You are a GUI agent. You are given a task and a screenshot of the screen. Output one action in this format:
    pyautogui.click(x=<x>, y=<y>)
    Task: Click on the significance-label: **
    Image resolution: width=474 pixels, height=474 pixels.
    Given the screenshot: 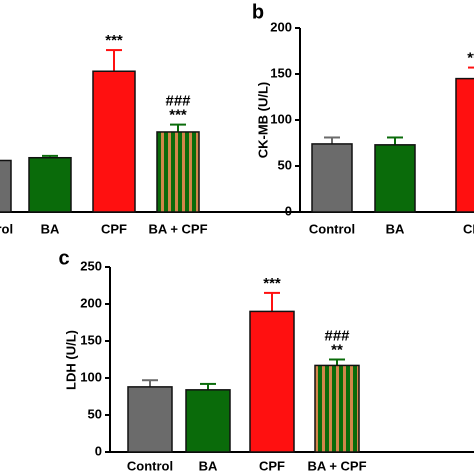 What is the action you would take?
    pyautogui.click(x=337, y=349)
    